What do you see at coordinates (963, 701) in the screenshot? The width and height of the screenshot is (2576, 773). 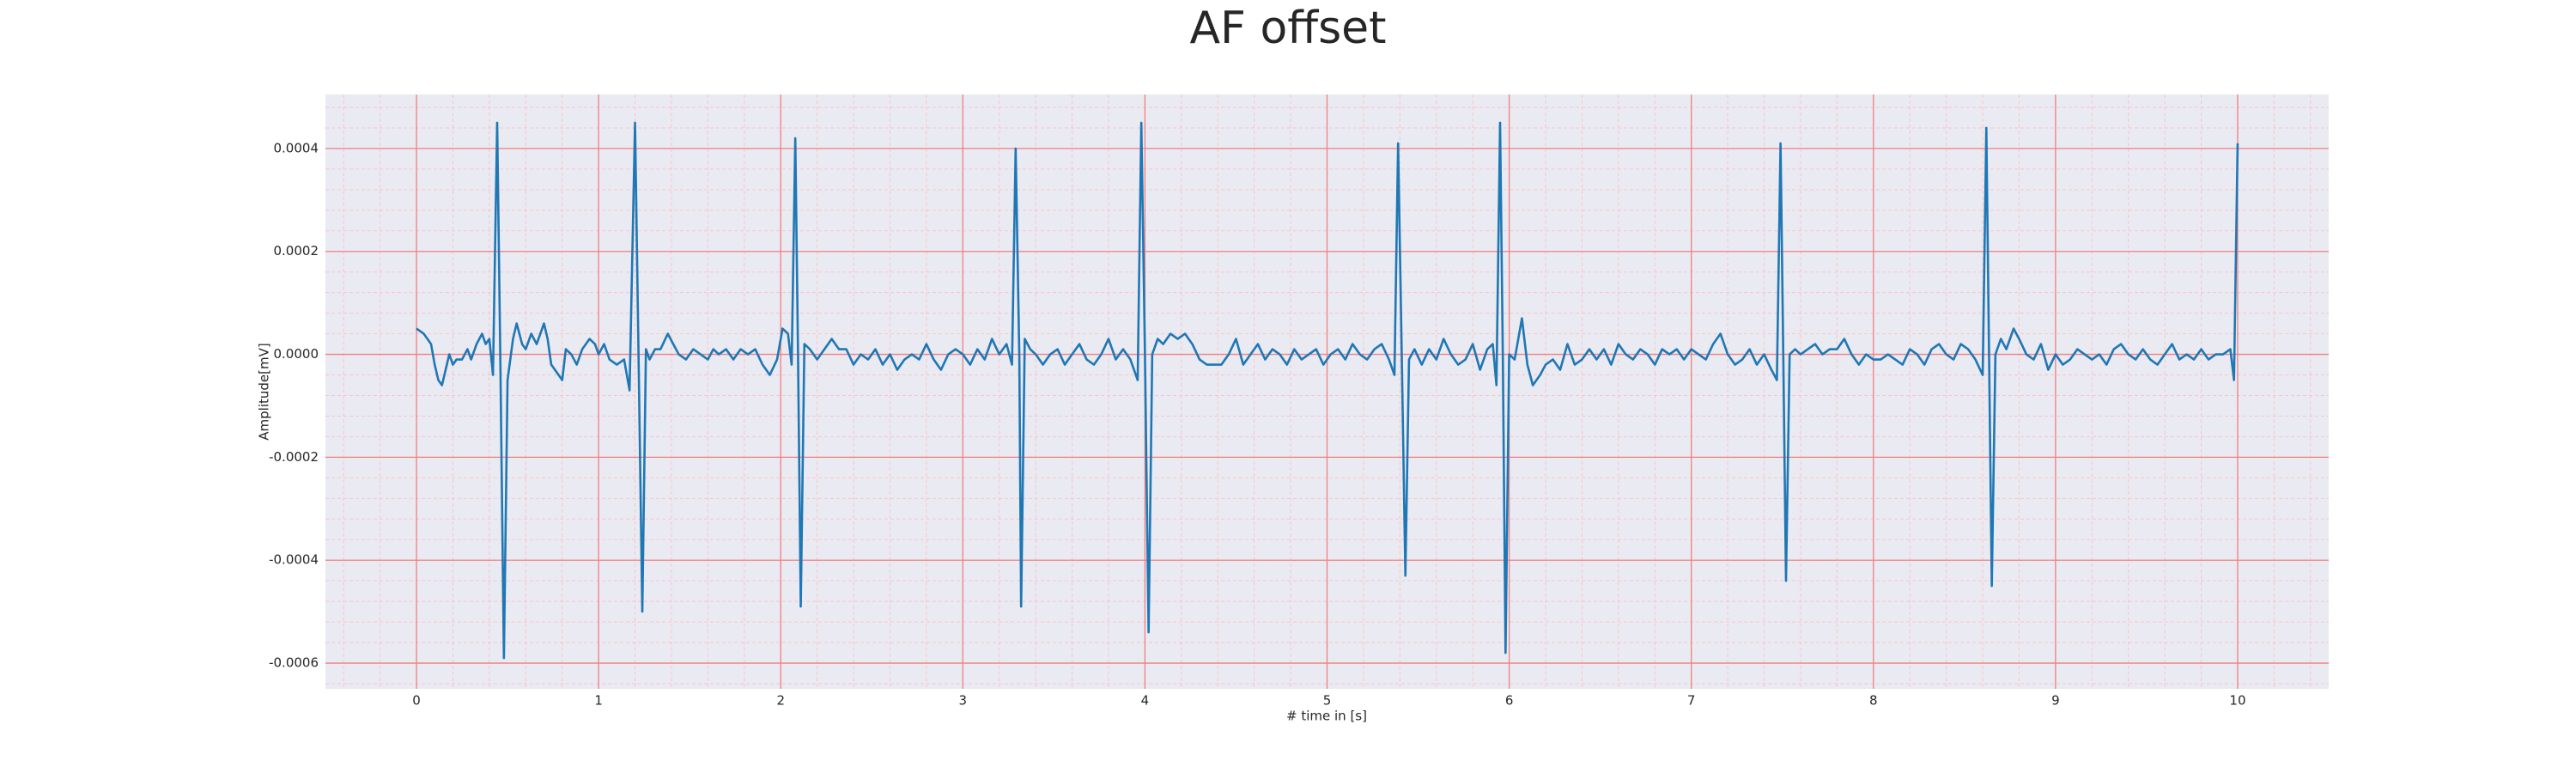 I see `x-tick-label: 3` at bounding box center [963, 701].